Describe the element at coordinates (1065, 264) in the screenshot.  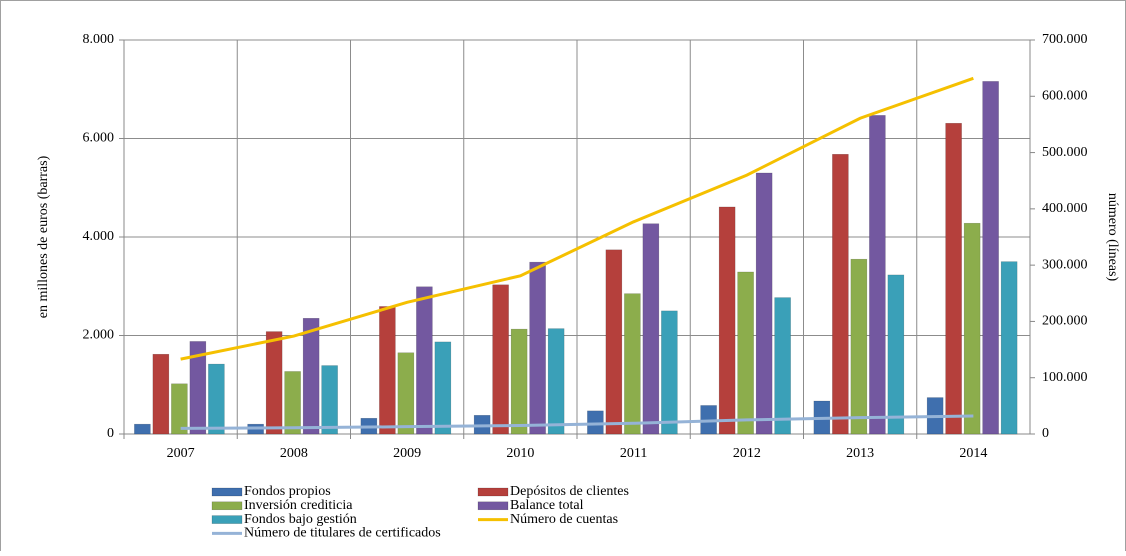
I see `y2-tick-label: 300.000` at that location.